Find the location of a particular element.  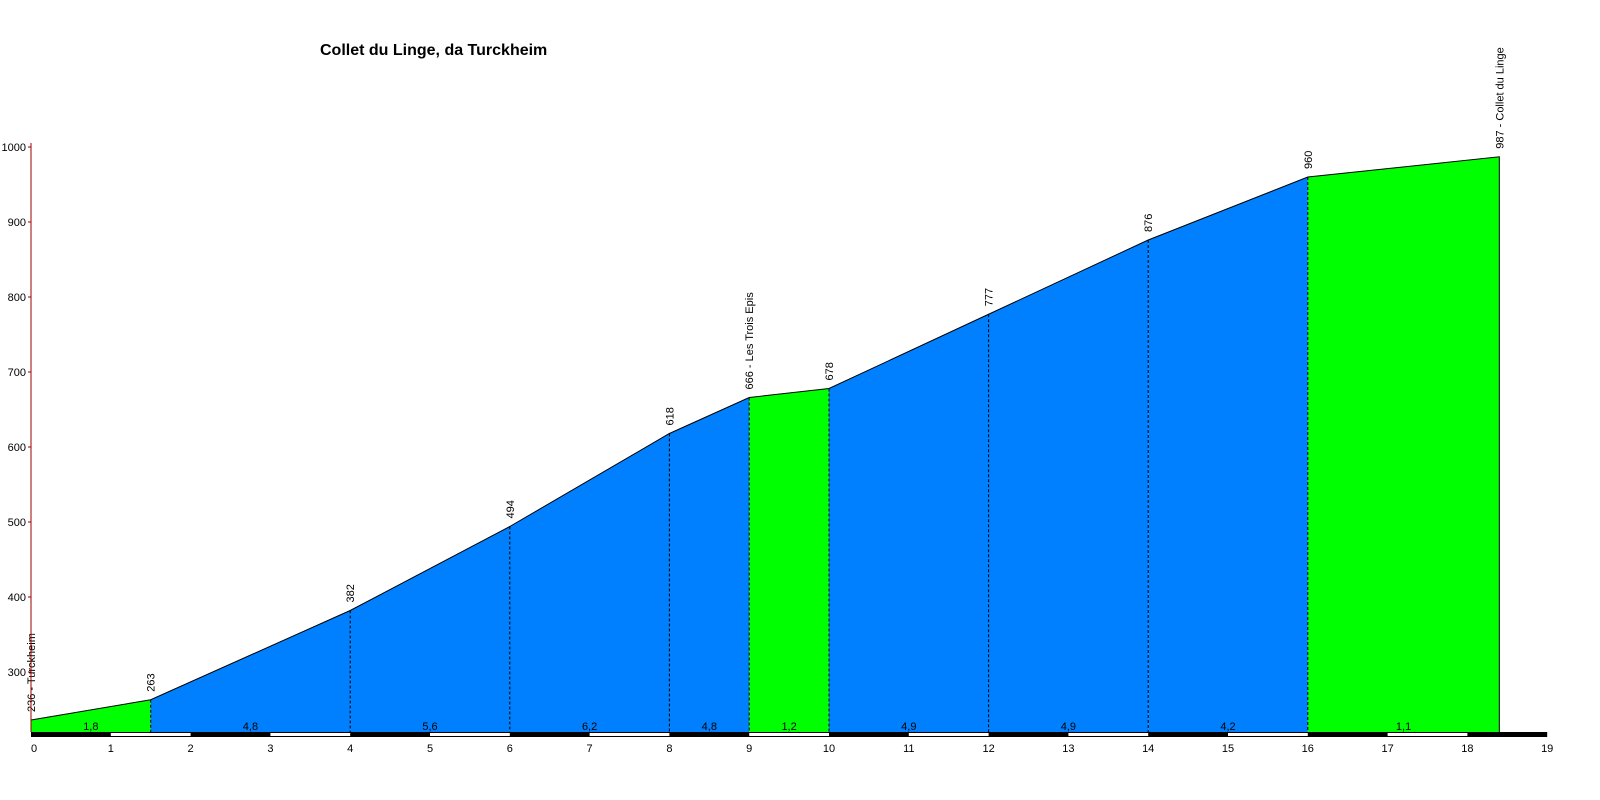

elevation-label-5: 666 - Les Trois Epis is located at coordinates (750, 341).